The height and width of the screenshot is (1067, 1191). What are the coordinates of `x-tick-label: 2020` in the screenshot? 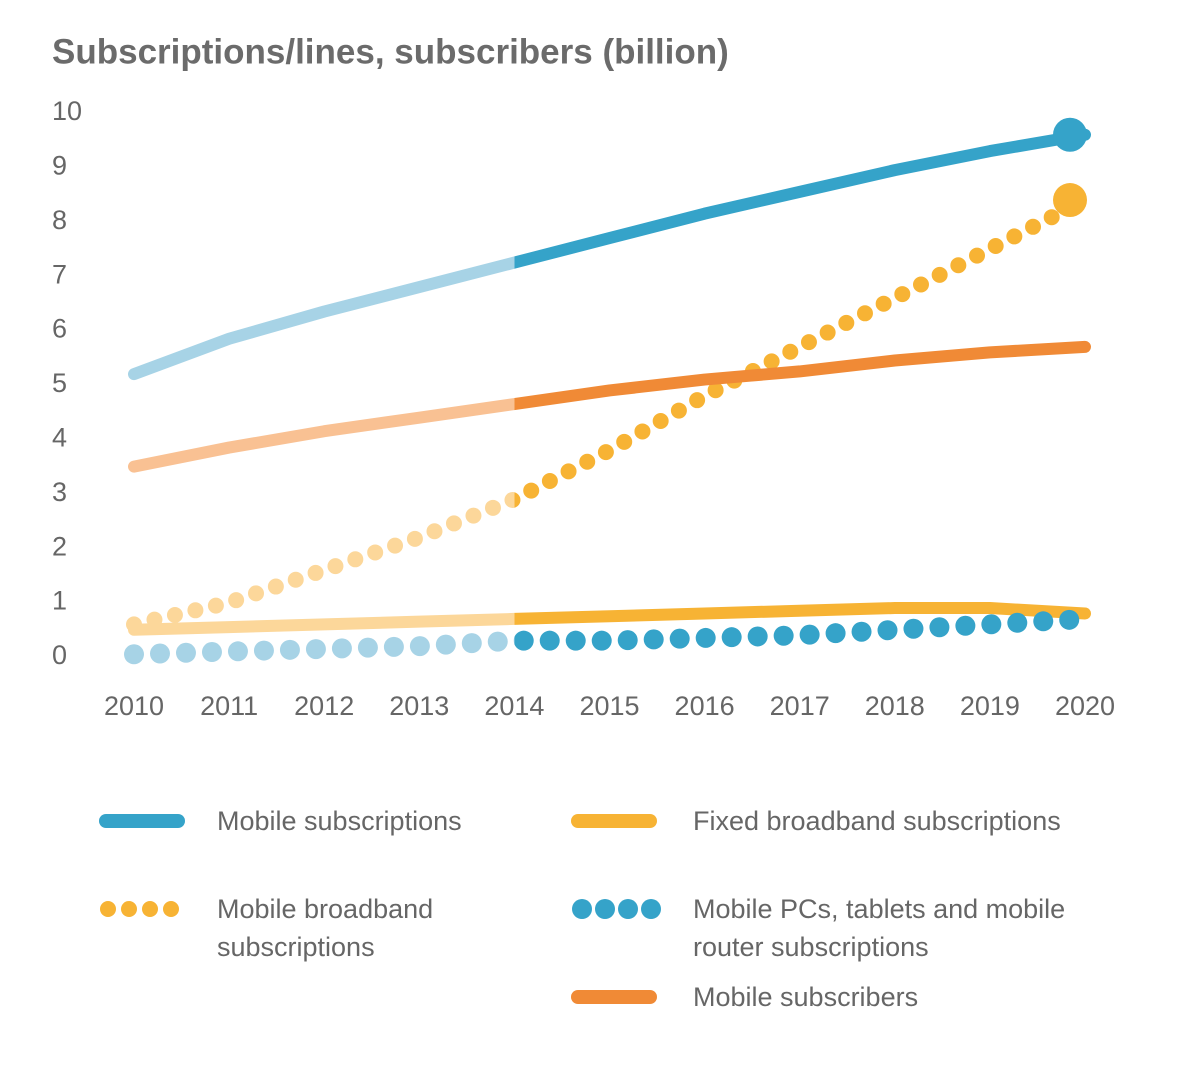 It's located at (1085, 706).